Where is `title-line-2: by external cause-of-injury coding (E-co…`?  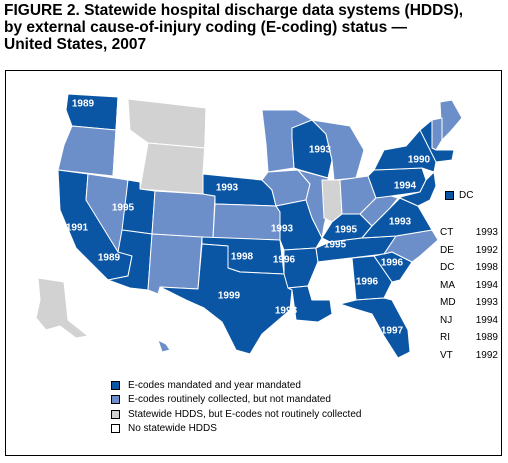 title-line-2: by external cause-of-injury coding (E-co… is located at coordinates (206, 27).